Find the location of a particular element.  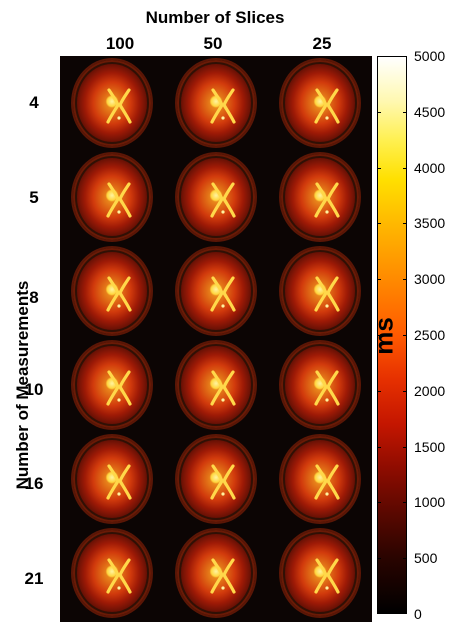

row-label-5: 5 is located at coordinates (34, 197).